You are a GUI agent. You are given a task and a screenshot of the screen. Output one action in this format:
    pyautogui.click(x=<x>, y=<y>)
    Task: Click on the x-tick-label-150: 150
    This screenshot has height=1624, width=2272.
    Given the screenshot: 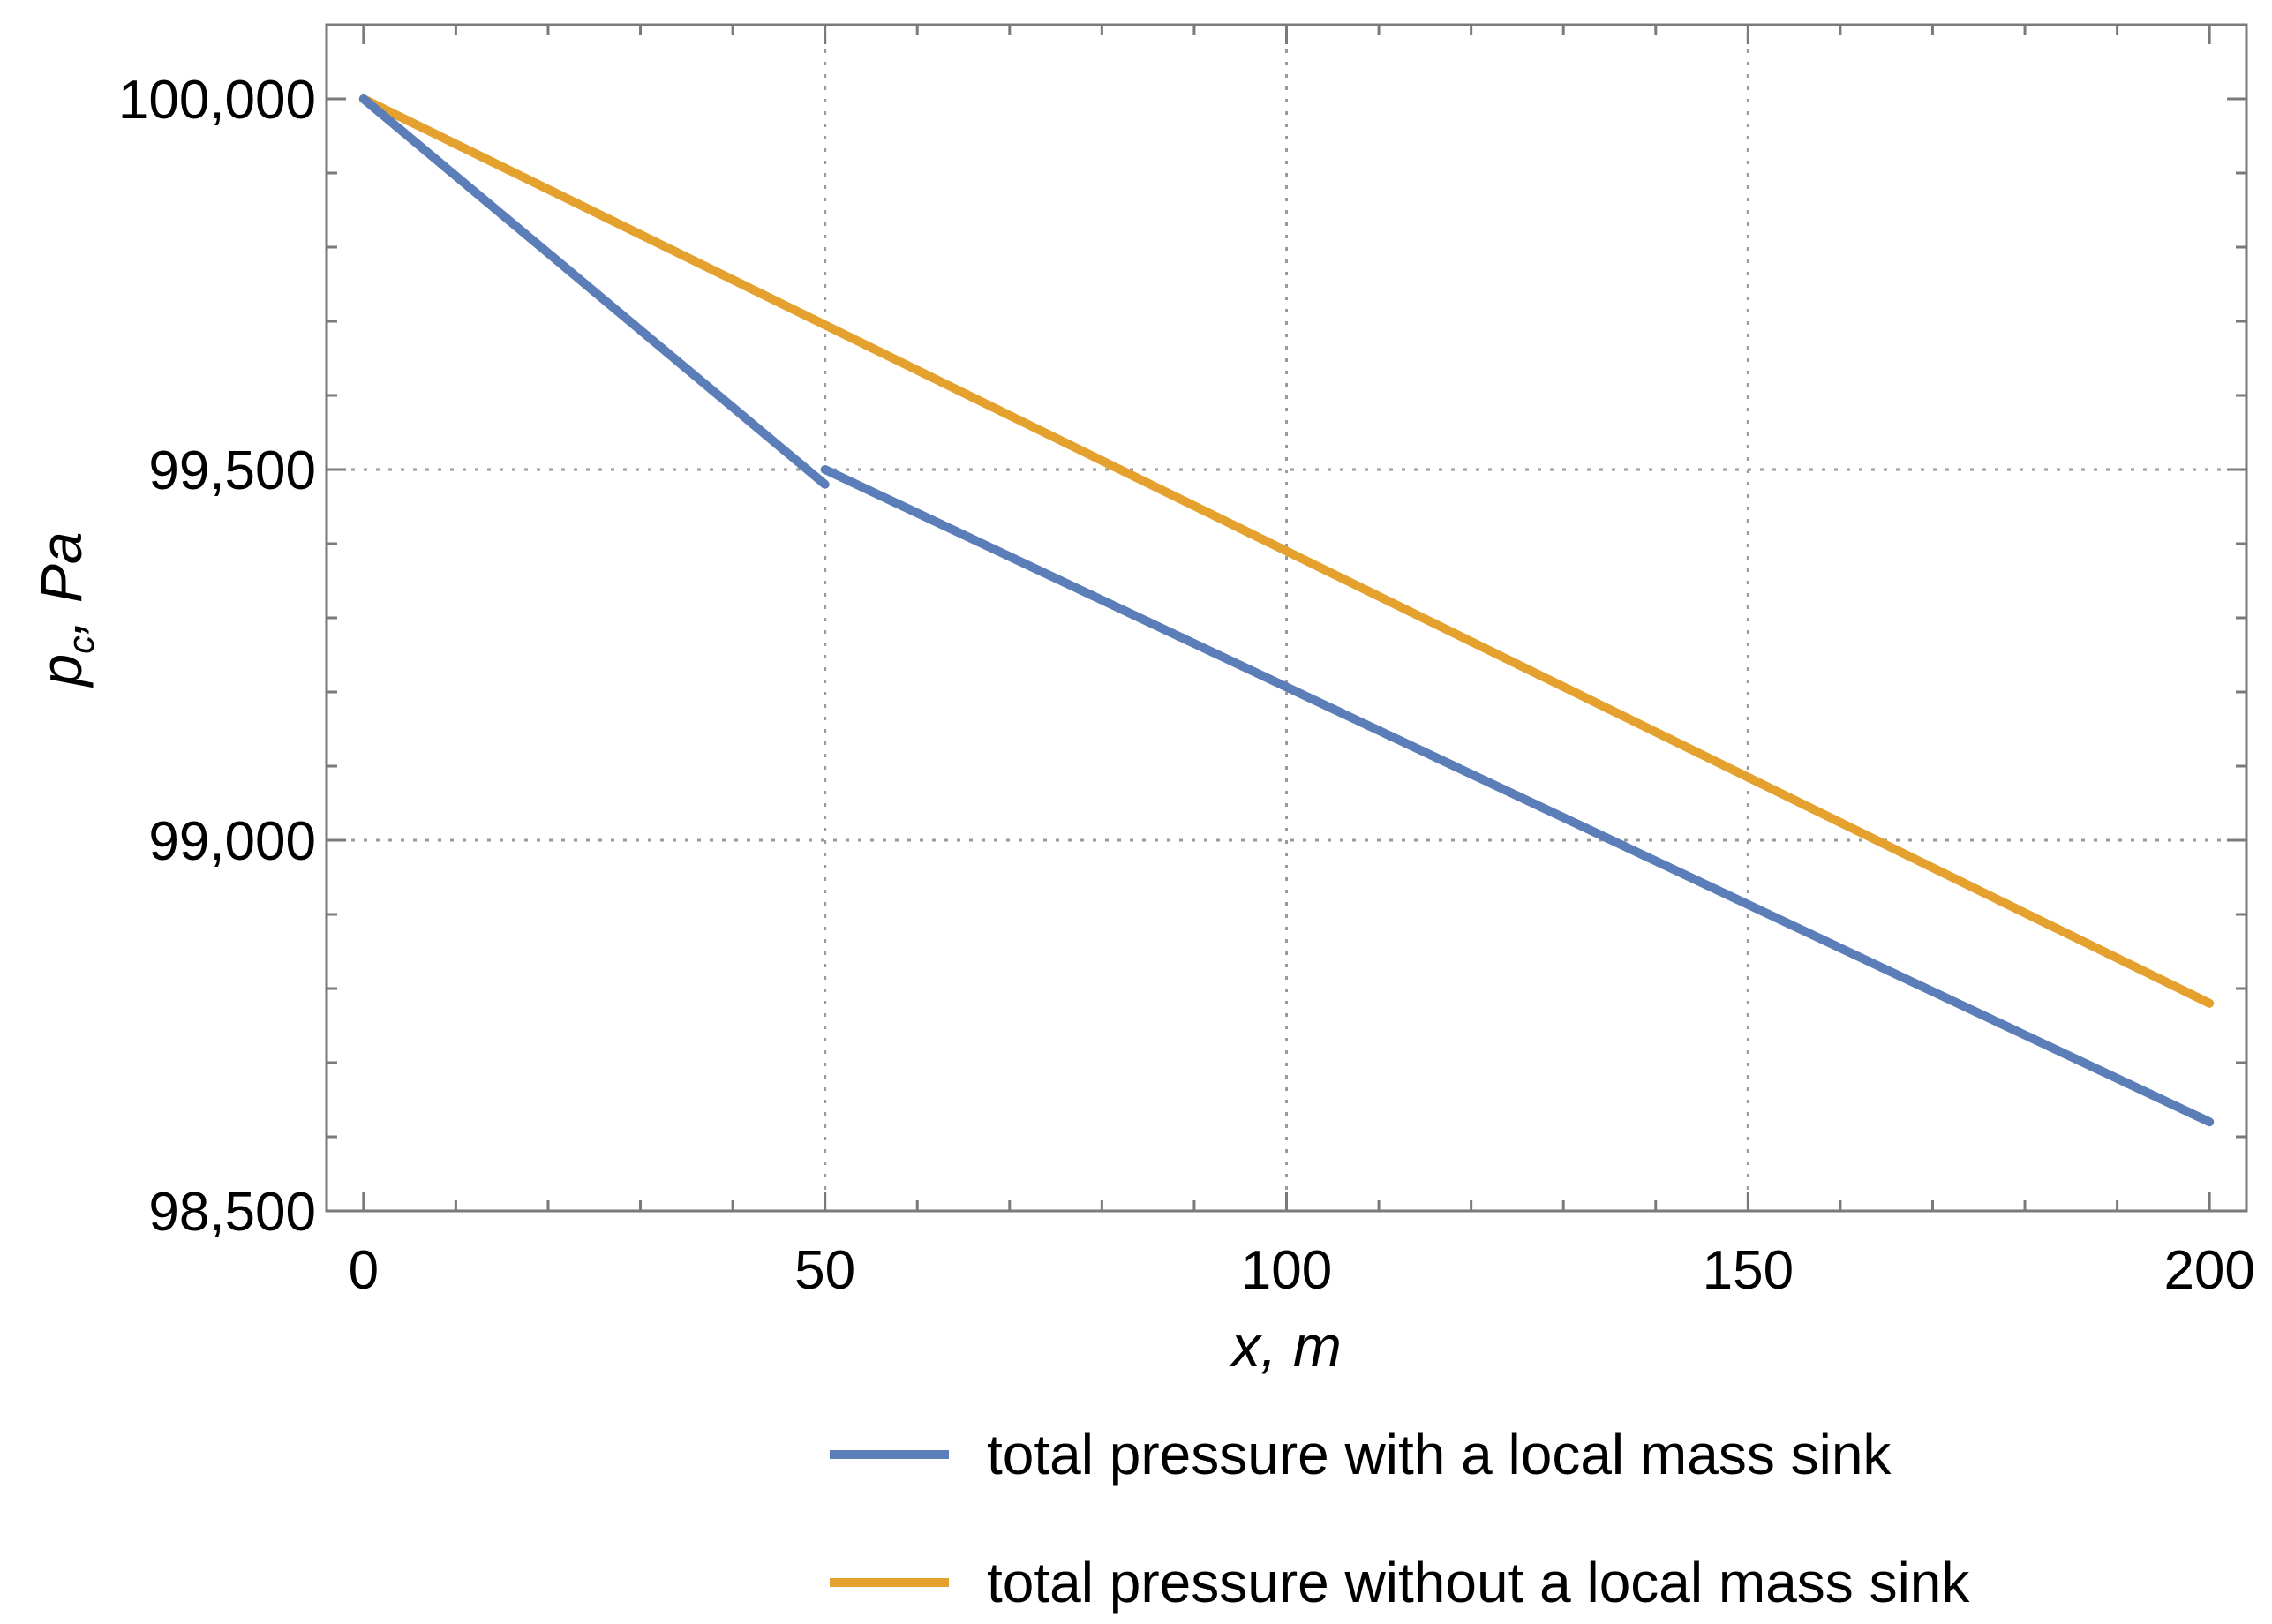 What is the action you would take?
    pyautogui.click(x=1748, y=1270)
    